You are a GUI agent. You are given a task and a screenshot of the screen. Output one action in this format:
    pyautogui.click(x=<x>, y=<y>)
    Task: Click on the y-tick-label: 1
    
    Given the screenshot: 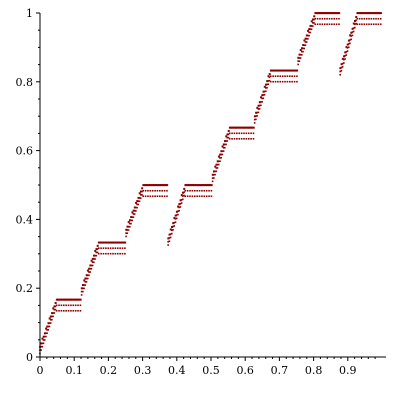 What is the action you would take?
    pyautogui.click(x=29, y=13)
    